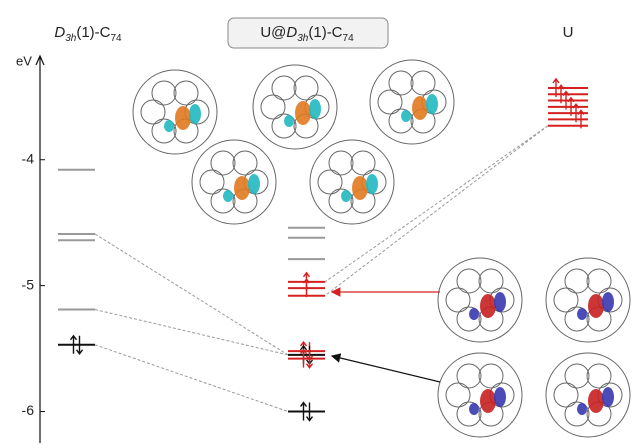  What do you see at coordinates (28, 410) in the screenshot?
I see `y-tick-label: -6` at bounding box center [28, 410].